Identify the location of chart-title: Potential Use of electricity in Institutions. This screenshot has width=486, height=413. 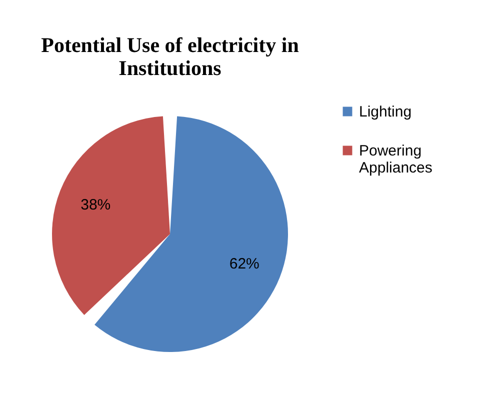
(170, 56).